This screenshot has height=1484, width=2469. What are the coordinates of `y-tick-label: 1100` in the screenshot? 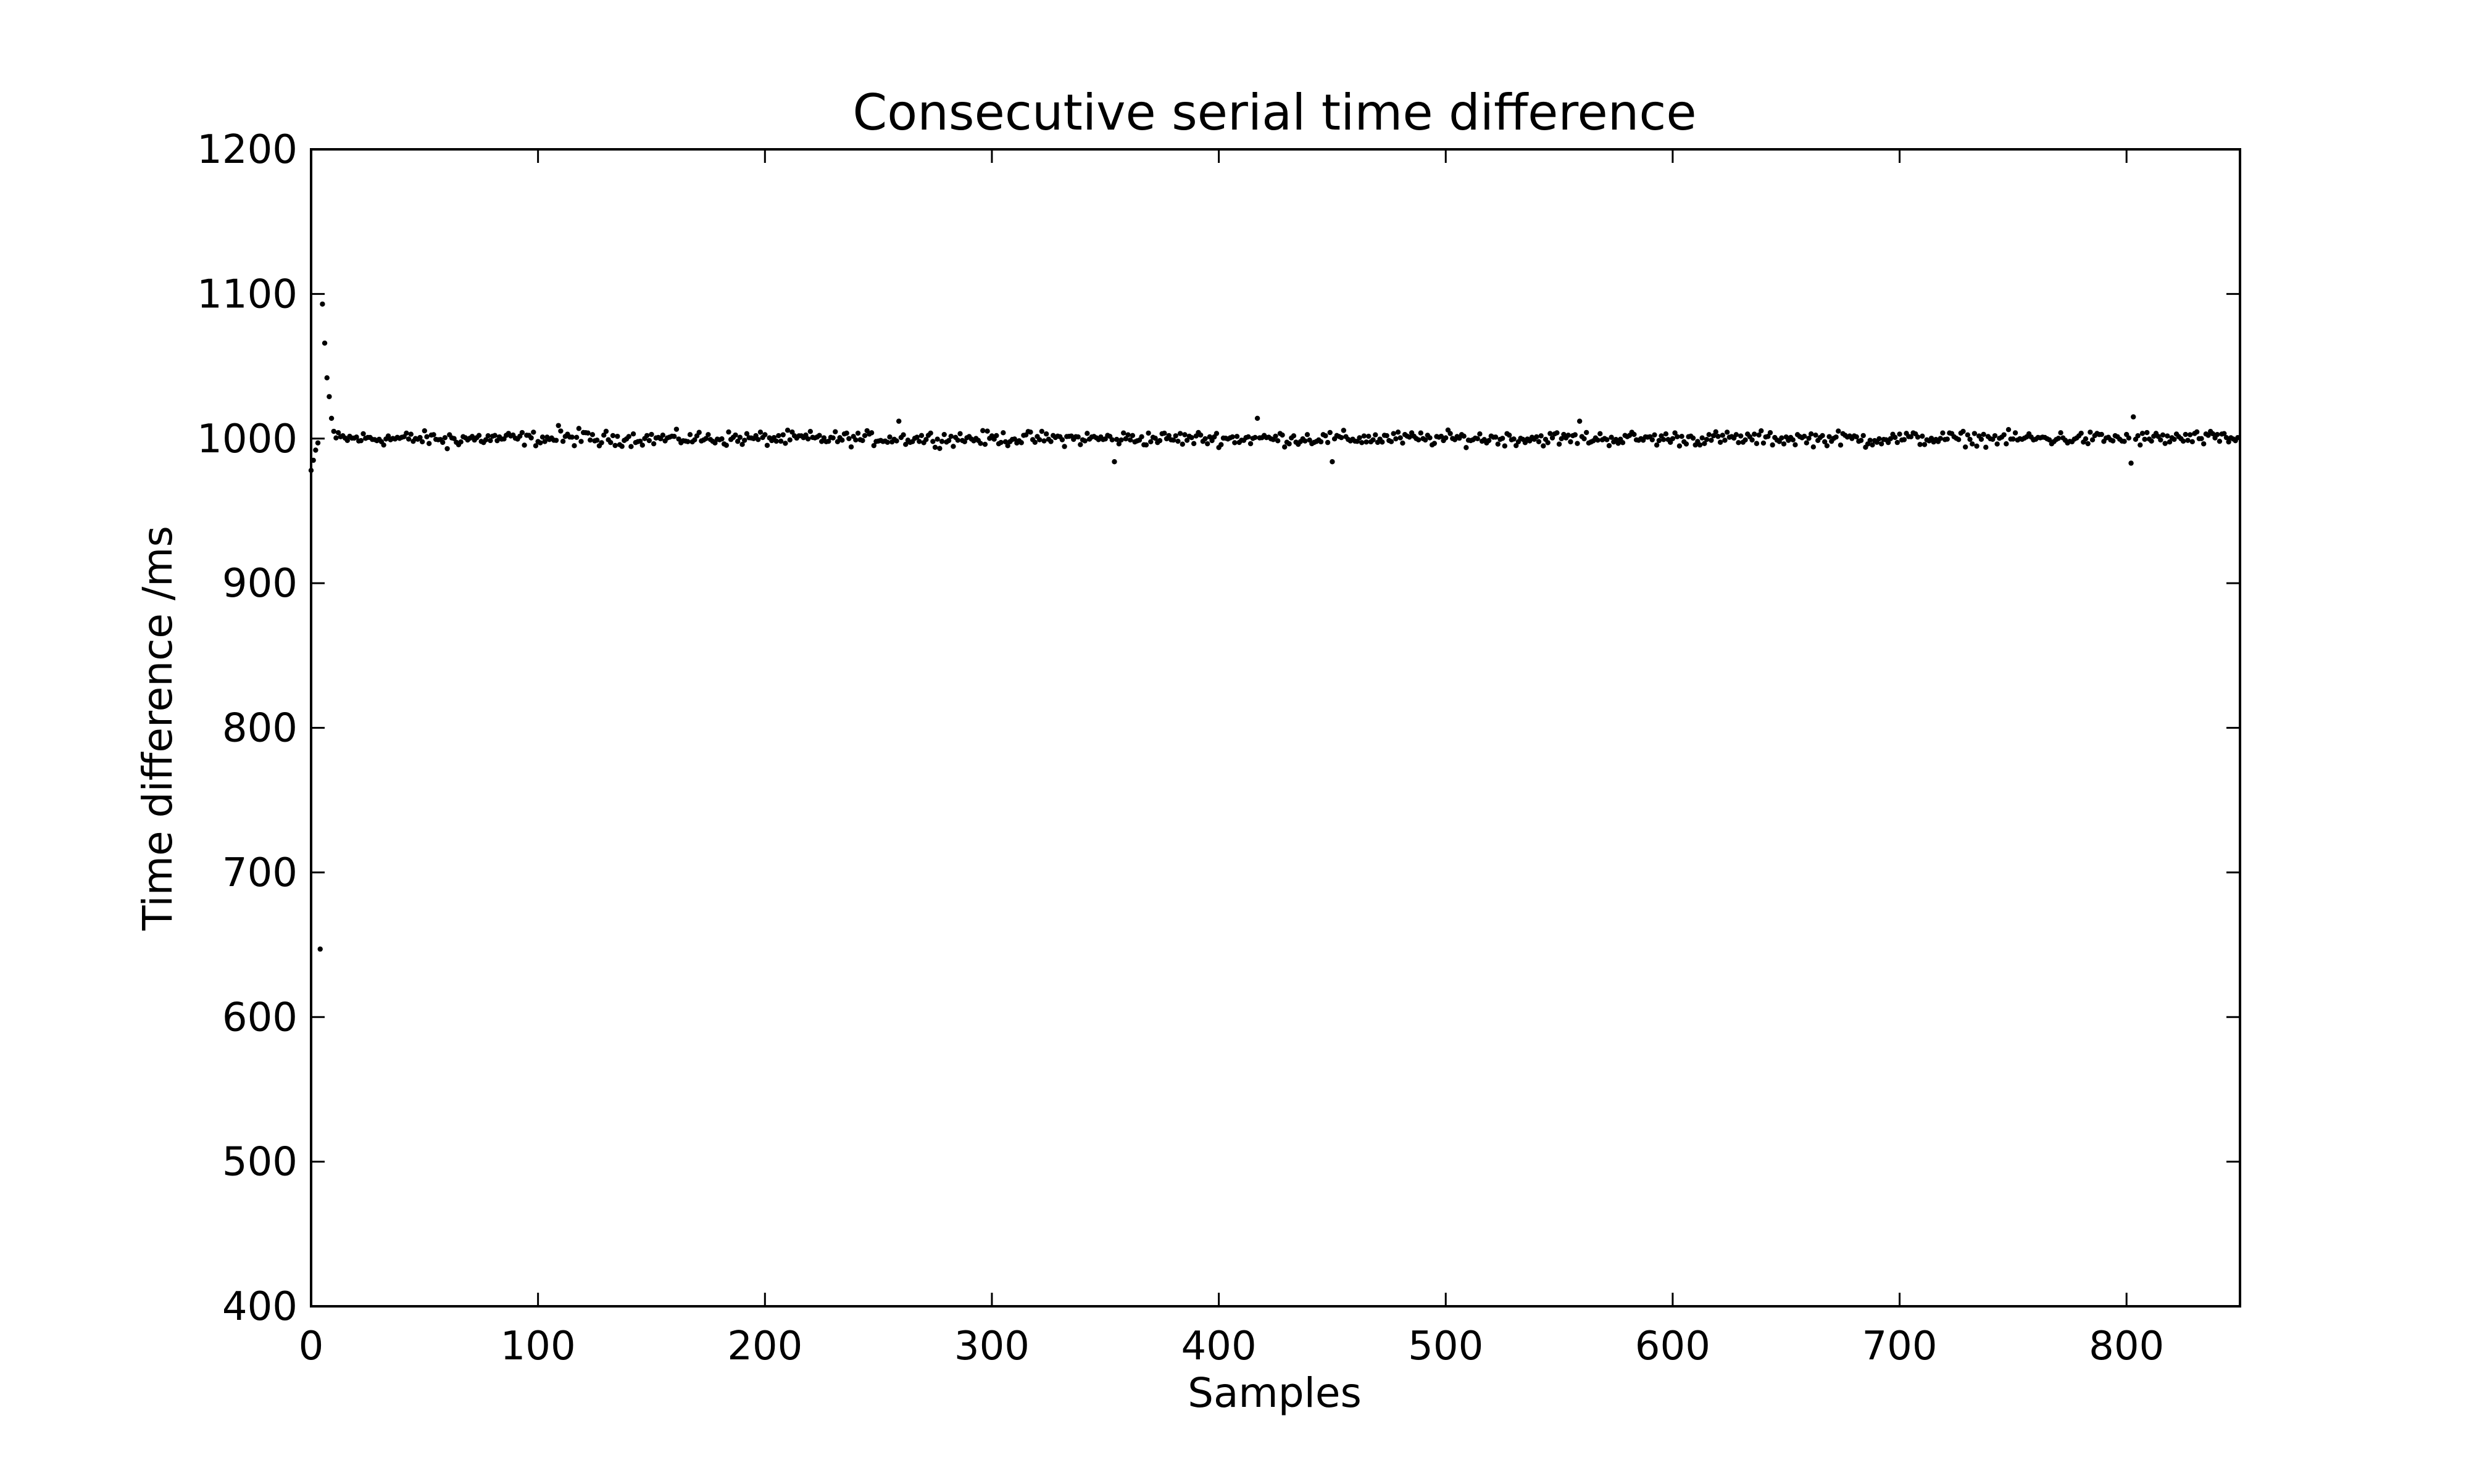 It's located at (247, 294).